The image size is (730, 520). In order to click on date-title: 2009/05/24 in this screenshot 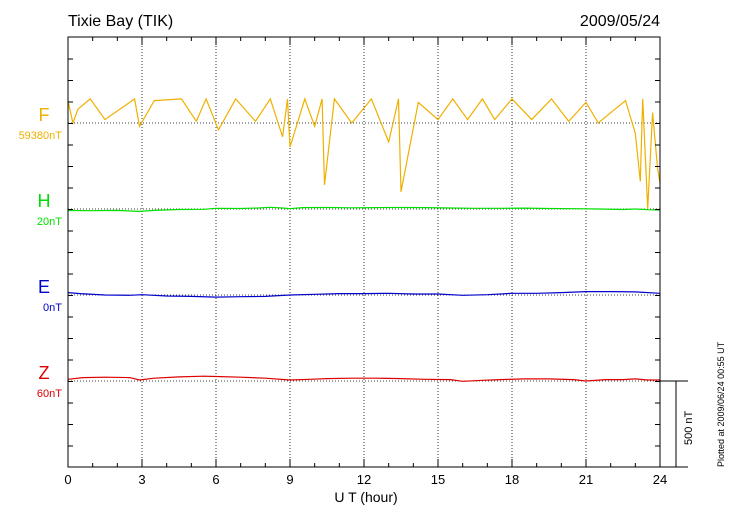, I will do `click(620, 21)`.